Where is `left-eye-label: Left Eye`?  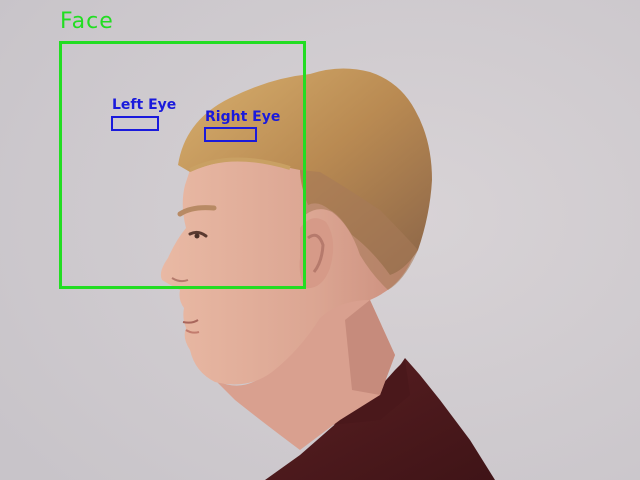 left-eye-label: Left Eye is located at coordinates (144, 105).